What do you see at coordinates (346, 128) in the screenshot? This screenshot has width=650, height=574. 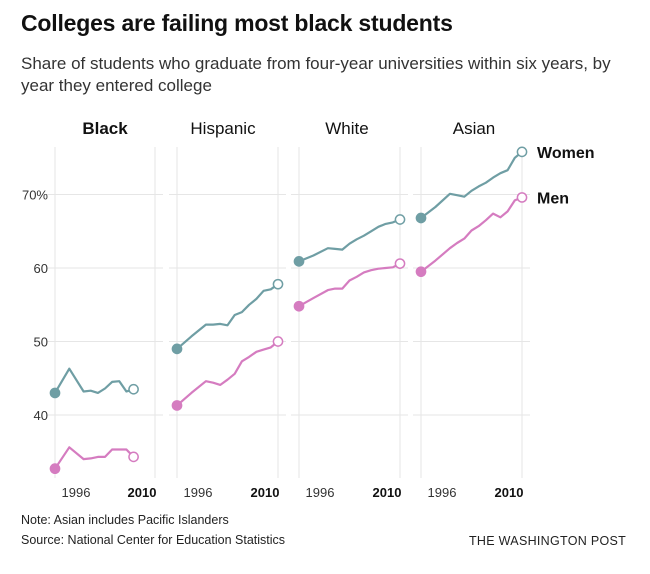 I see `panel-title-white: White` at bounding box center [346, 128].